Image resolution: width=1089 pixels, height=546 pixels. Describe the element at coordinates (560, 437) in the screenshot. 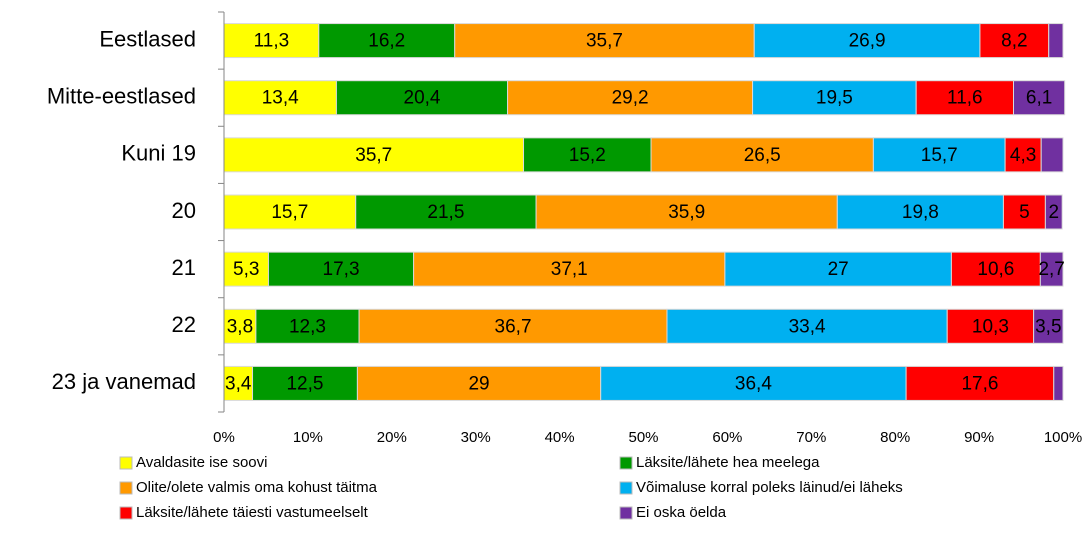

I see `x-tick-label: 40%` at that location.